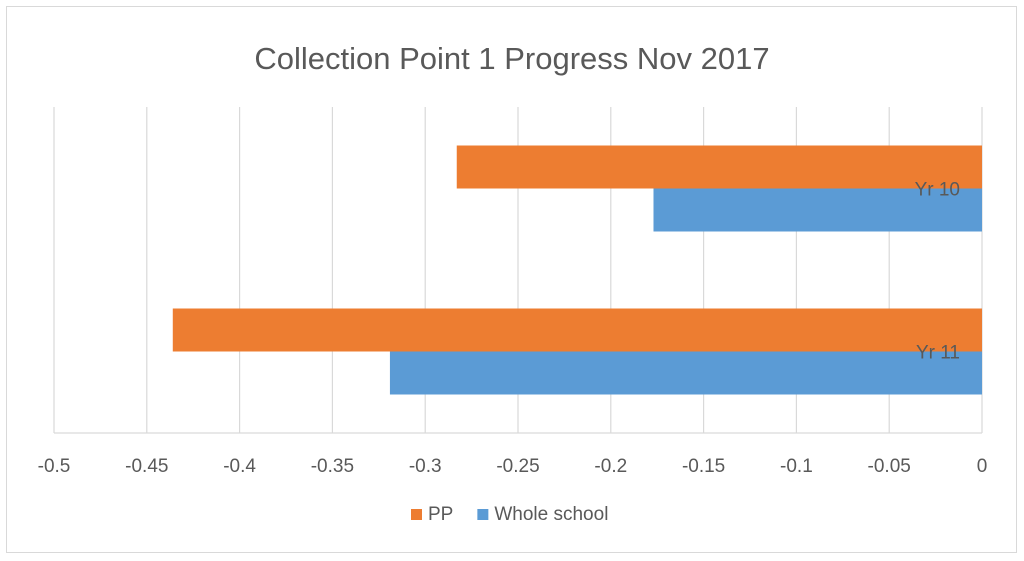 Image resolution: width=1024 pixels, height=561 pixels. Describe the element at coordinates (146, 466) in the screenshot. I see `x-tick-label: -0.45` at that location.